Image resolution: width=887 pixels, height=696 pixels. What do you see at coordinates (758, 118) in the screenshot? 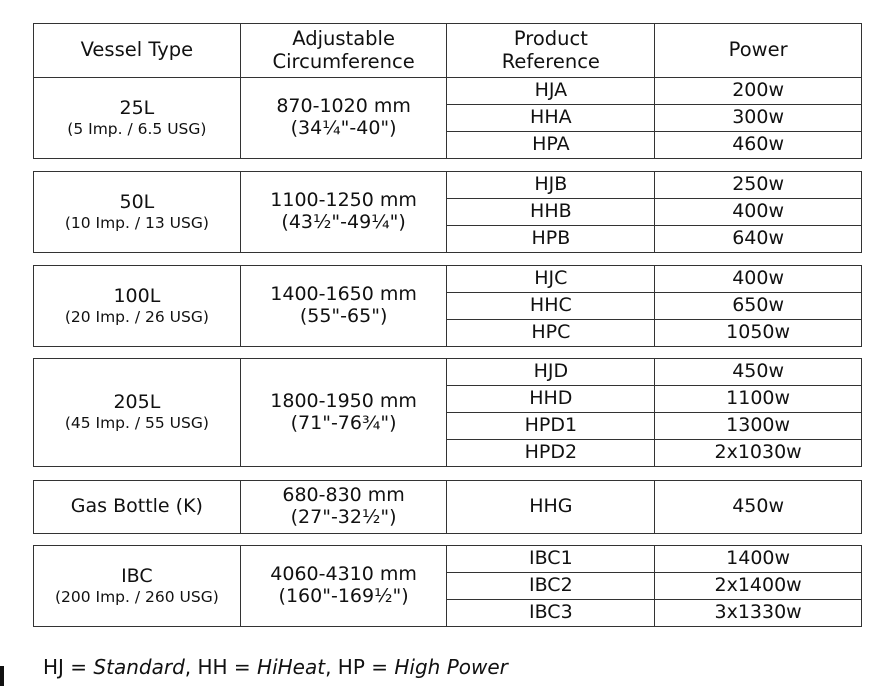
I see `power-cell: 300w` at bounding box center [758, 118].